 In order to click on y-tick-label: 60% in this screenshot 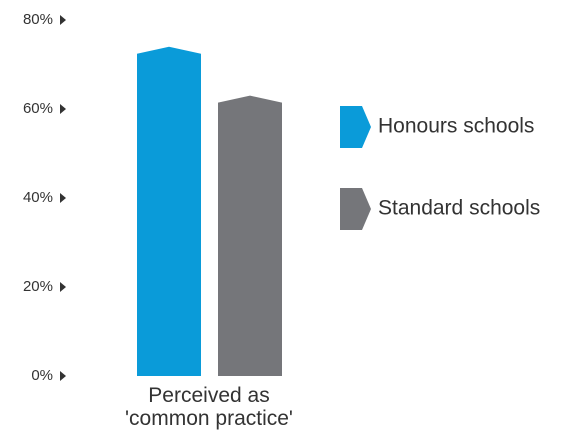, I will do `click(38, 108)`.